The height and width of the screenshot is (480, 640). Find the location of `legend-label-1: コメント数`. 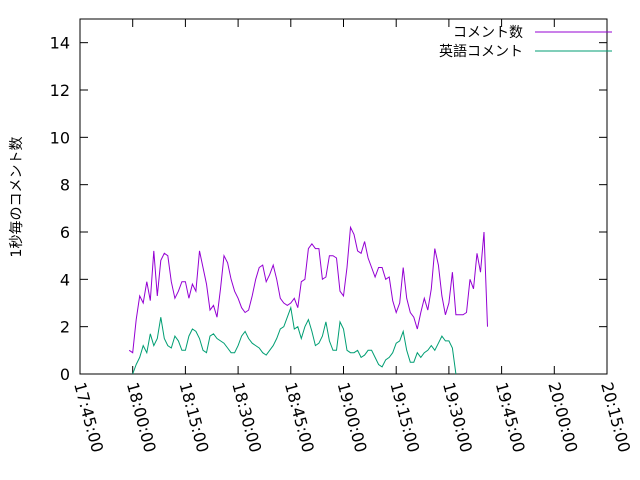

legend-label-1: コメント数 is located at coordinates (488, 33).